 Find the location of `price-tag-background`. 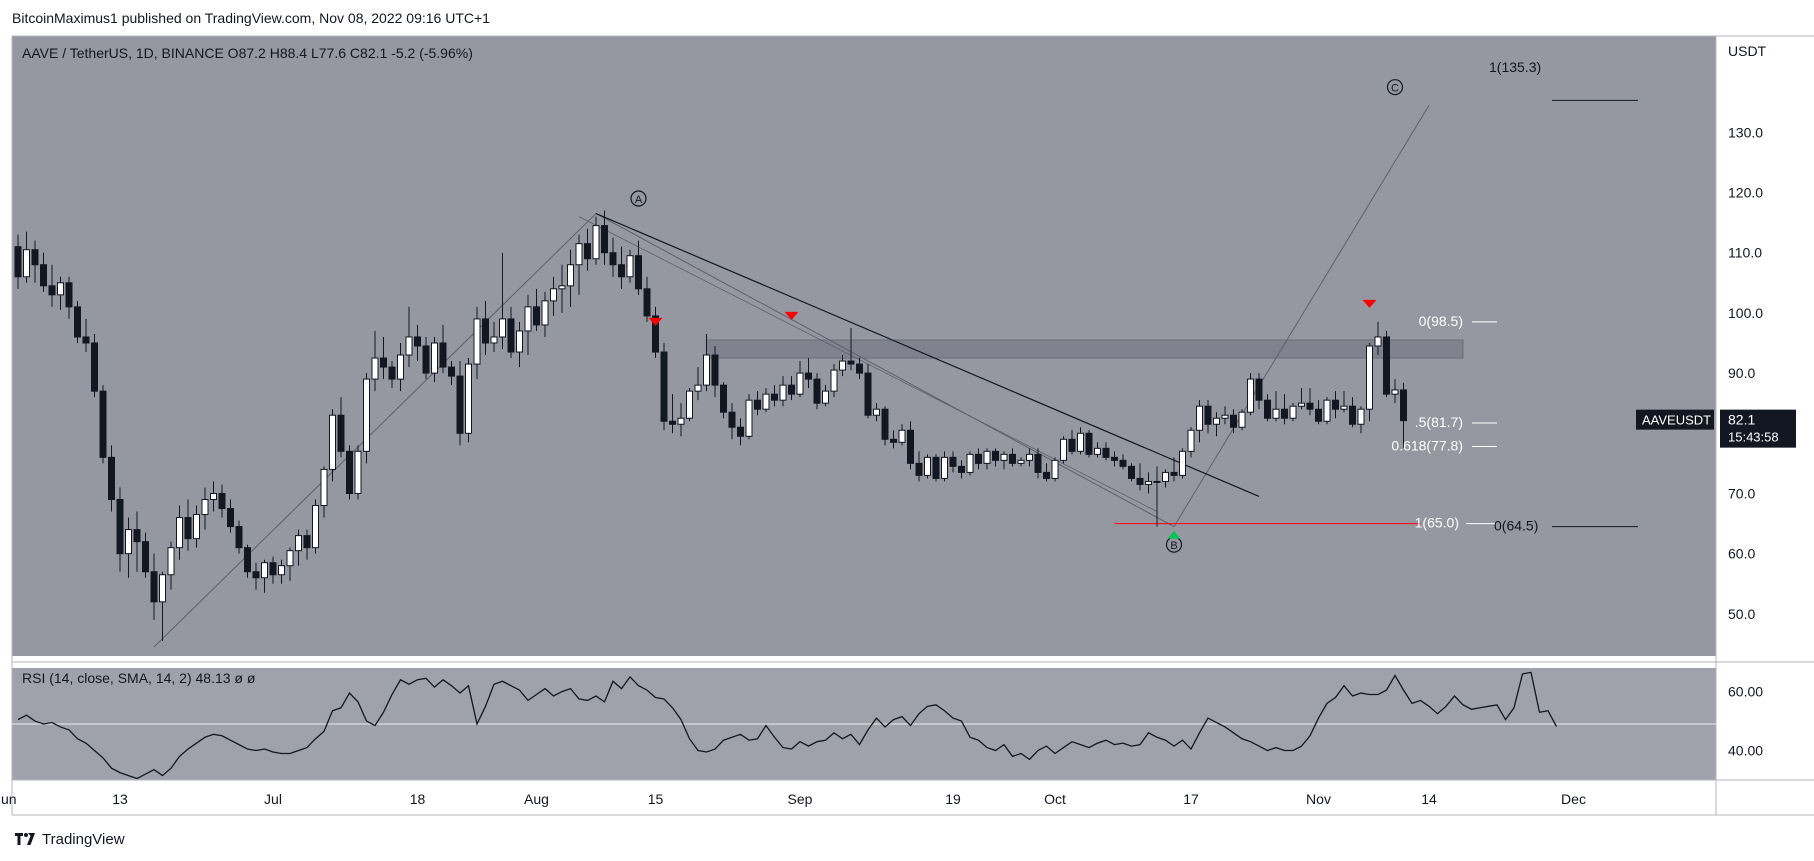

price-tag-background is located at coordinates (1758, 428).